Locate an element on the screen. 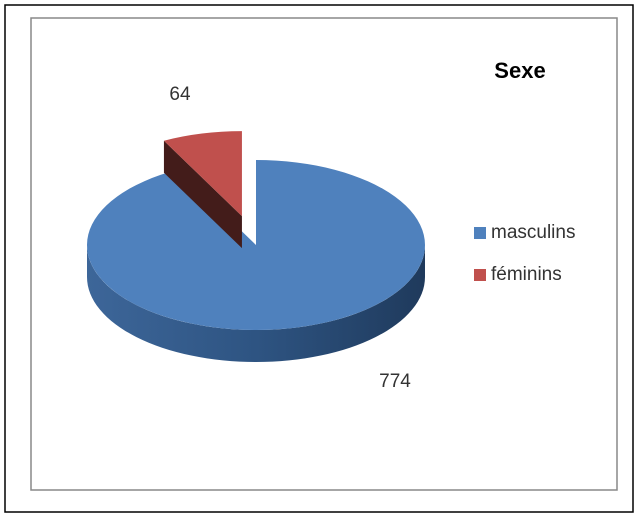  legend: masculins féminins is located at coordinates (524, 253).